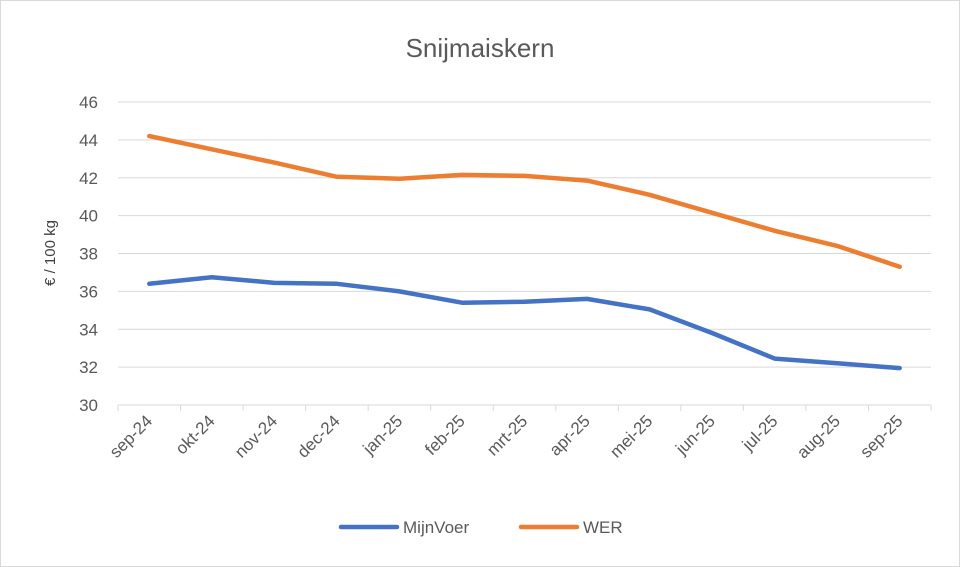 This screenshot has height=567, width=960. I want to click on x-tick-label: nov-24, so click(256, 436).